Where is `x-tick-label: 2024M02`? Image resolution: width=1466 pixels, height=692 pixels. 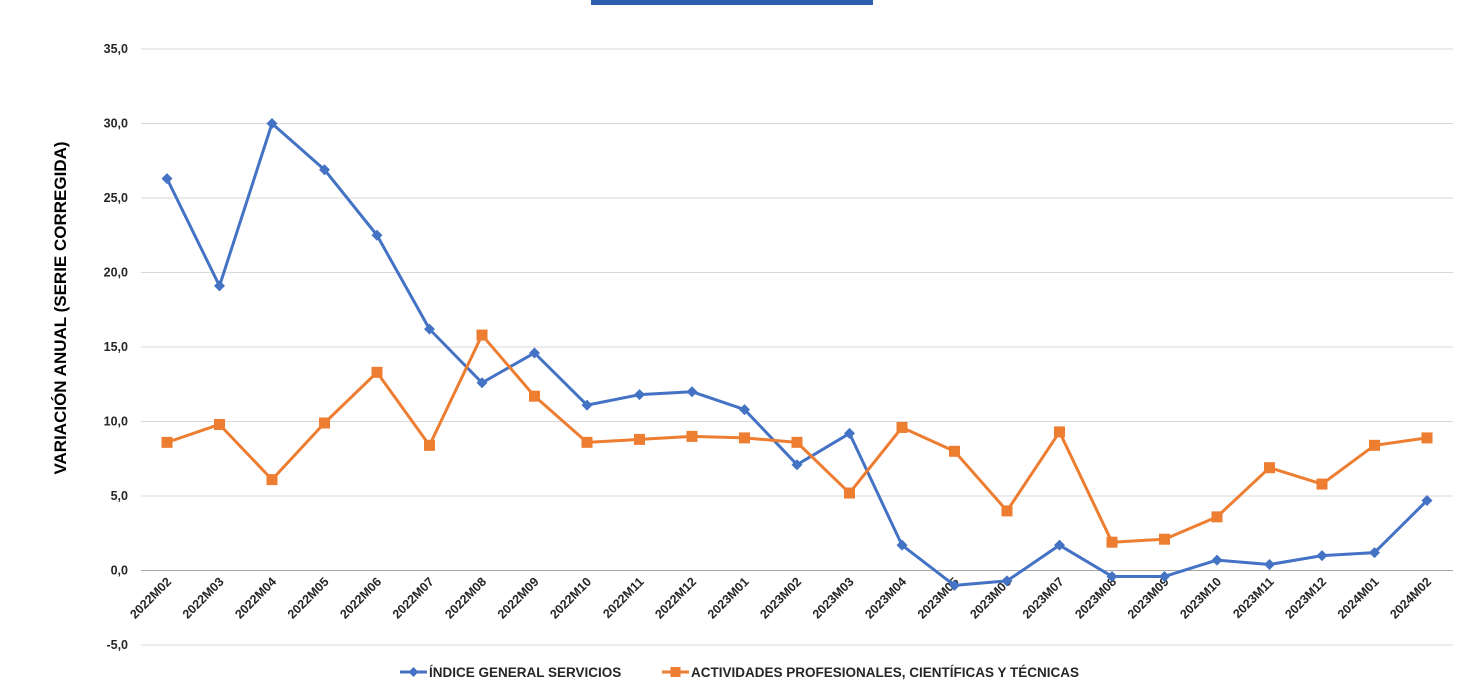
x-tick-label: 2024M02 is located at coordinates (1410, 598).